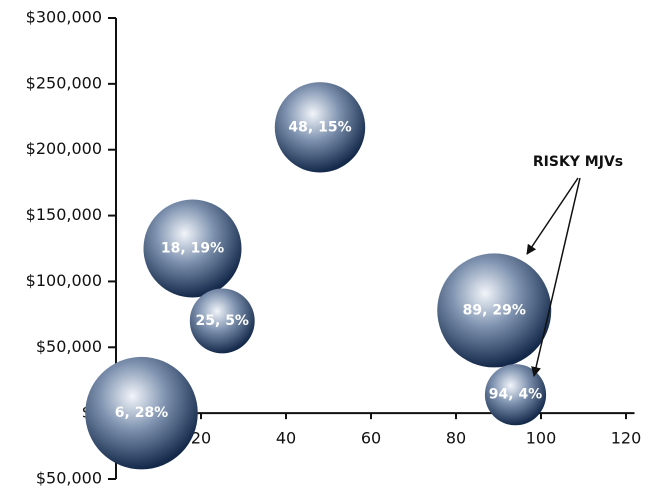 The width and height of the screenshot is (649, 489). I want to click on annotation: RISKY MJVs, so click(578, 162).